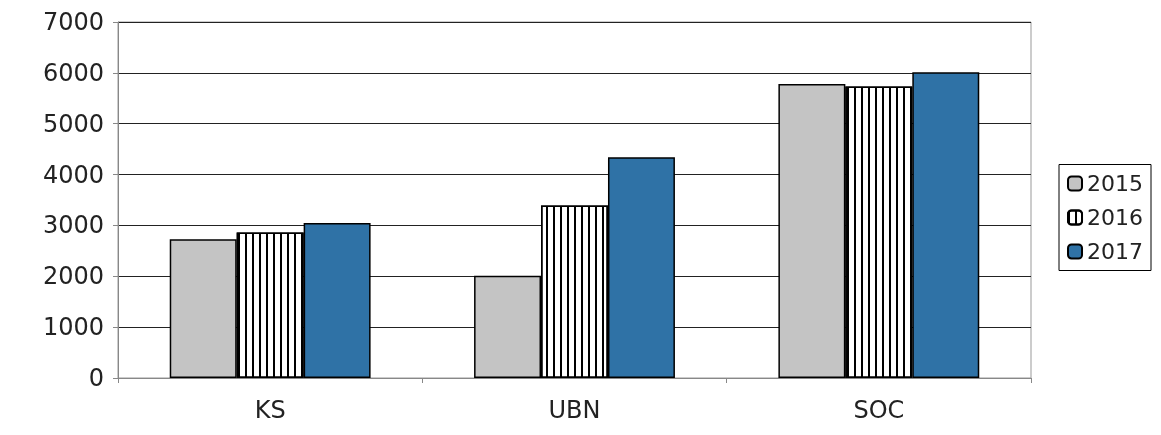 Image resolution: width=1161 pixels, height=435 pixels. What do you see at coordinates (96, 378) in the screenshot?
I see `y-tick-label: 0` at bounding box center [96, 378].